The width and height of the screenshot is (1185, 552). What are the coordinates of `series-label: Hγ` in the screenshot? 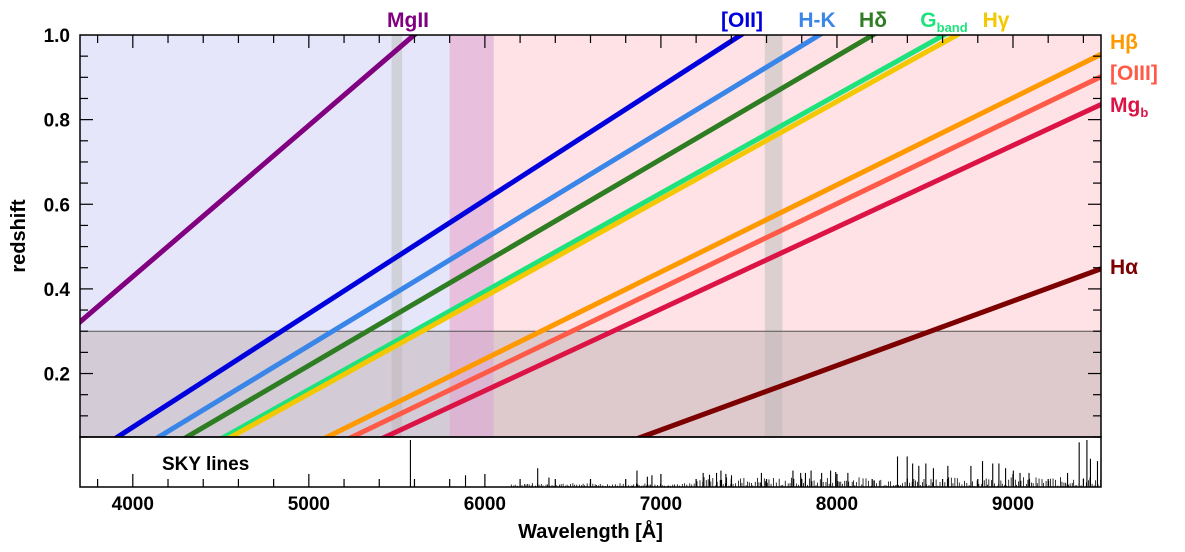 It's located at (996, 20).